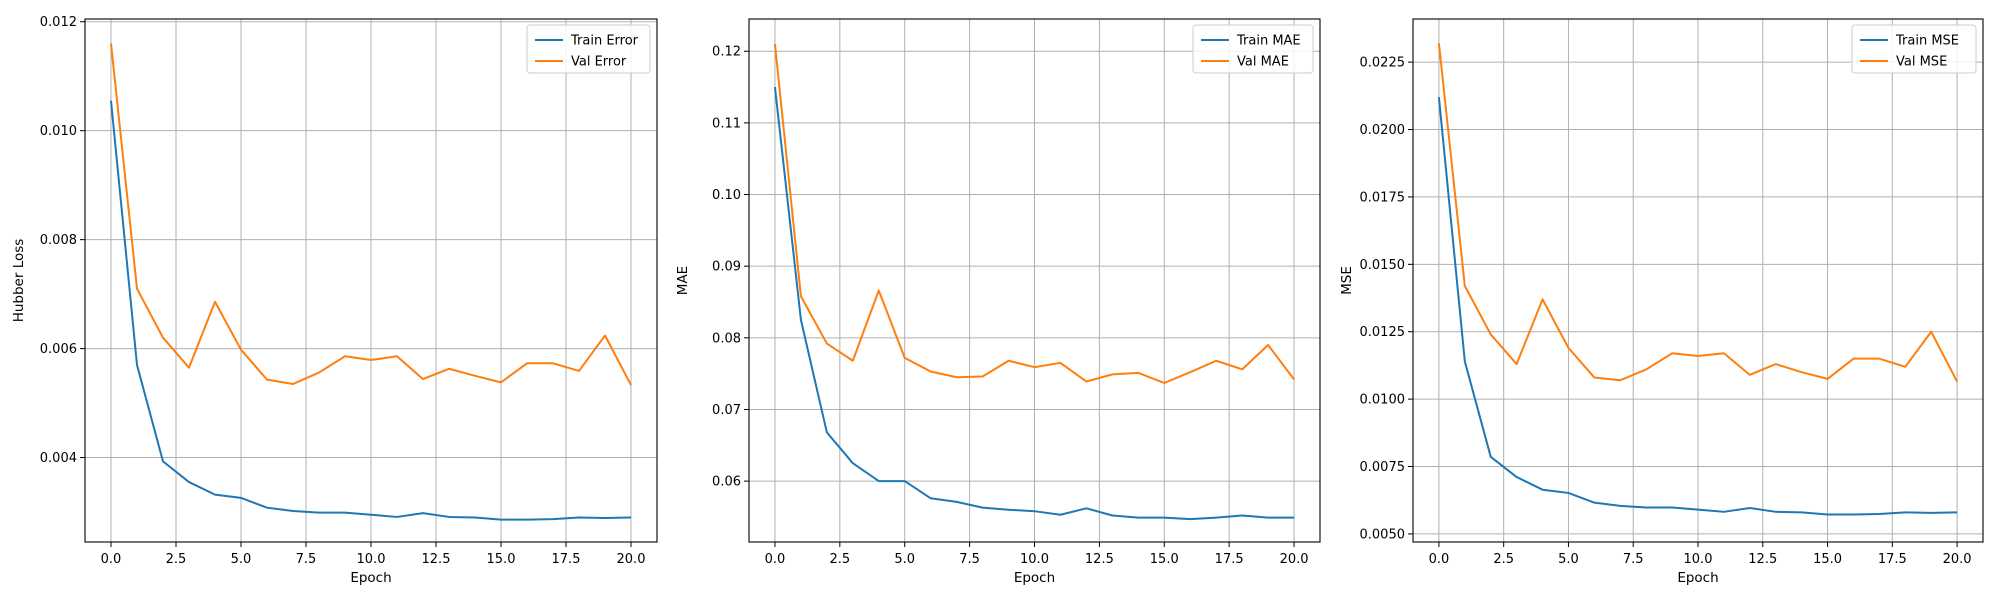  What do you see at coordinates (19, 281) in the screenshot?
I see `y-axis-label: Hubber Loss` at bounding box center [19, 281].